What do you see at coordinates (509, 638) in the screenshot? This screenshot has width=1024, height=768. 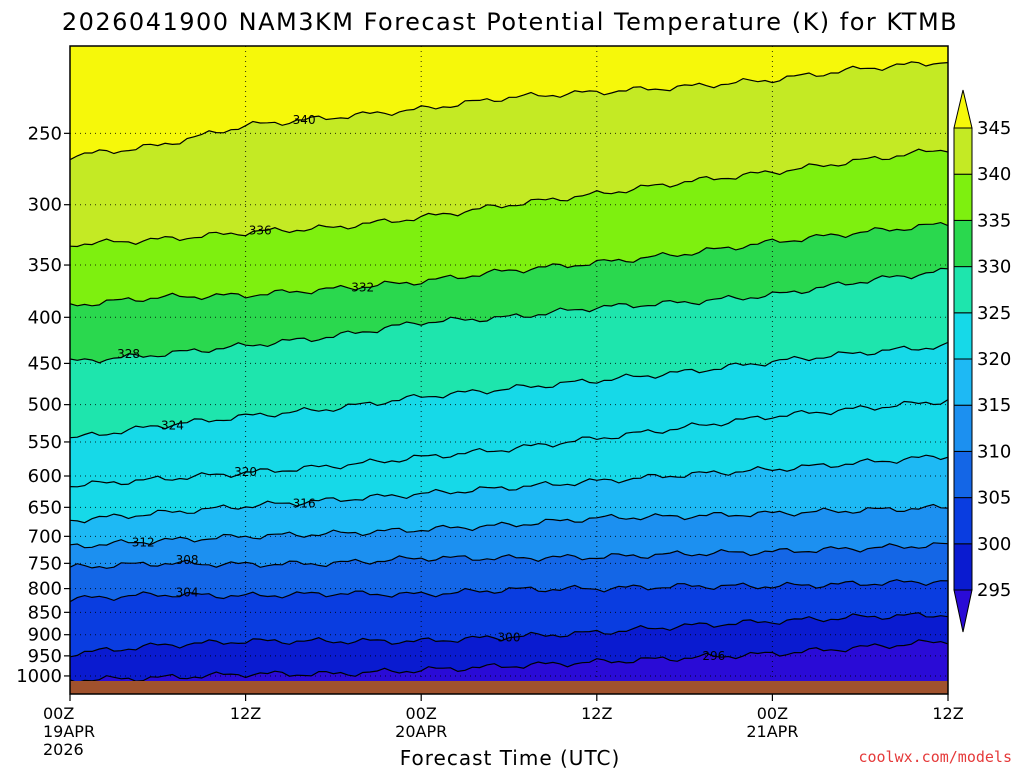 I see `contour-label: 300` at bounding box center [509, 638].